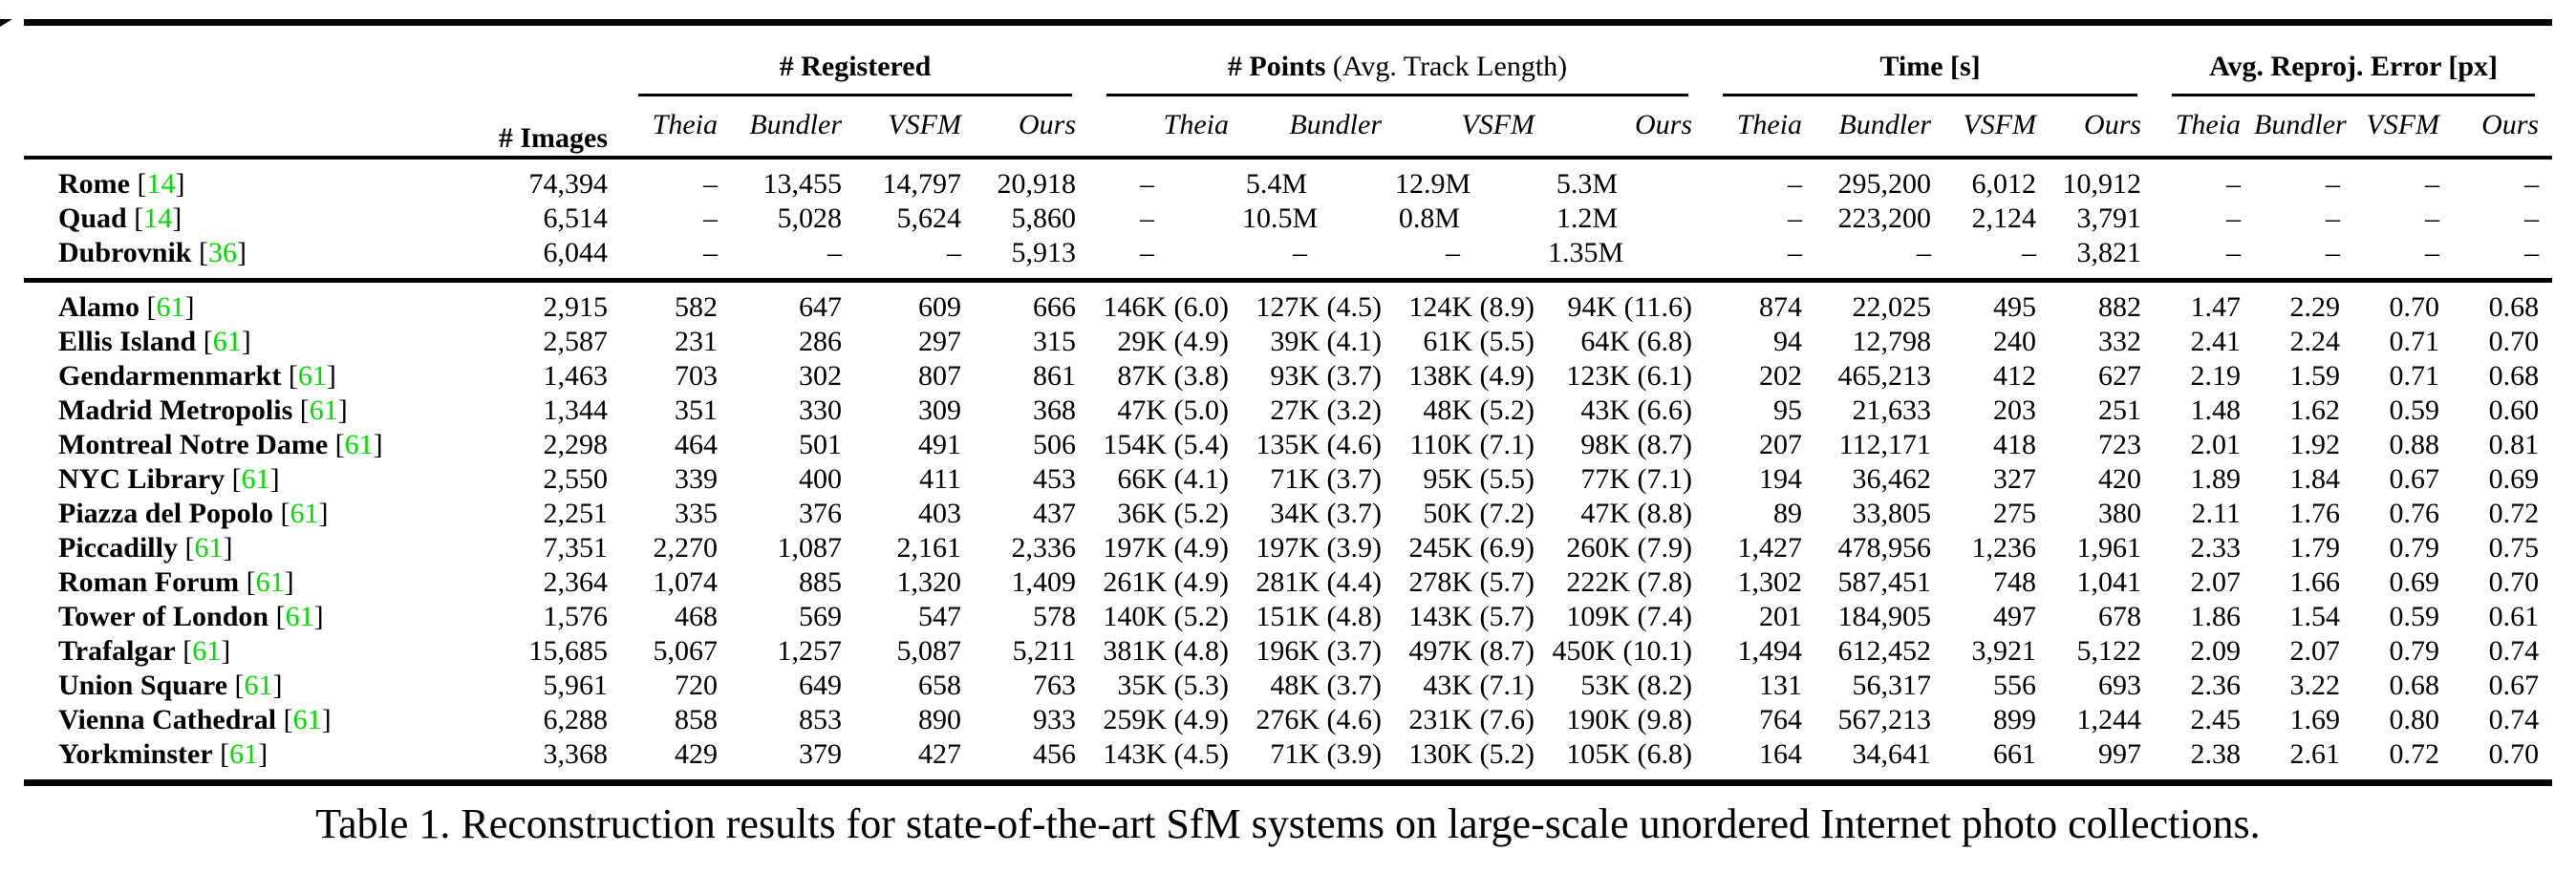  I want to click on cell-points-theia: 87K (3.8), so click(1173, 376).